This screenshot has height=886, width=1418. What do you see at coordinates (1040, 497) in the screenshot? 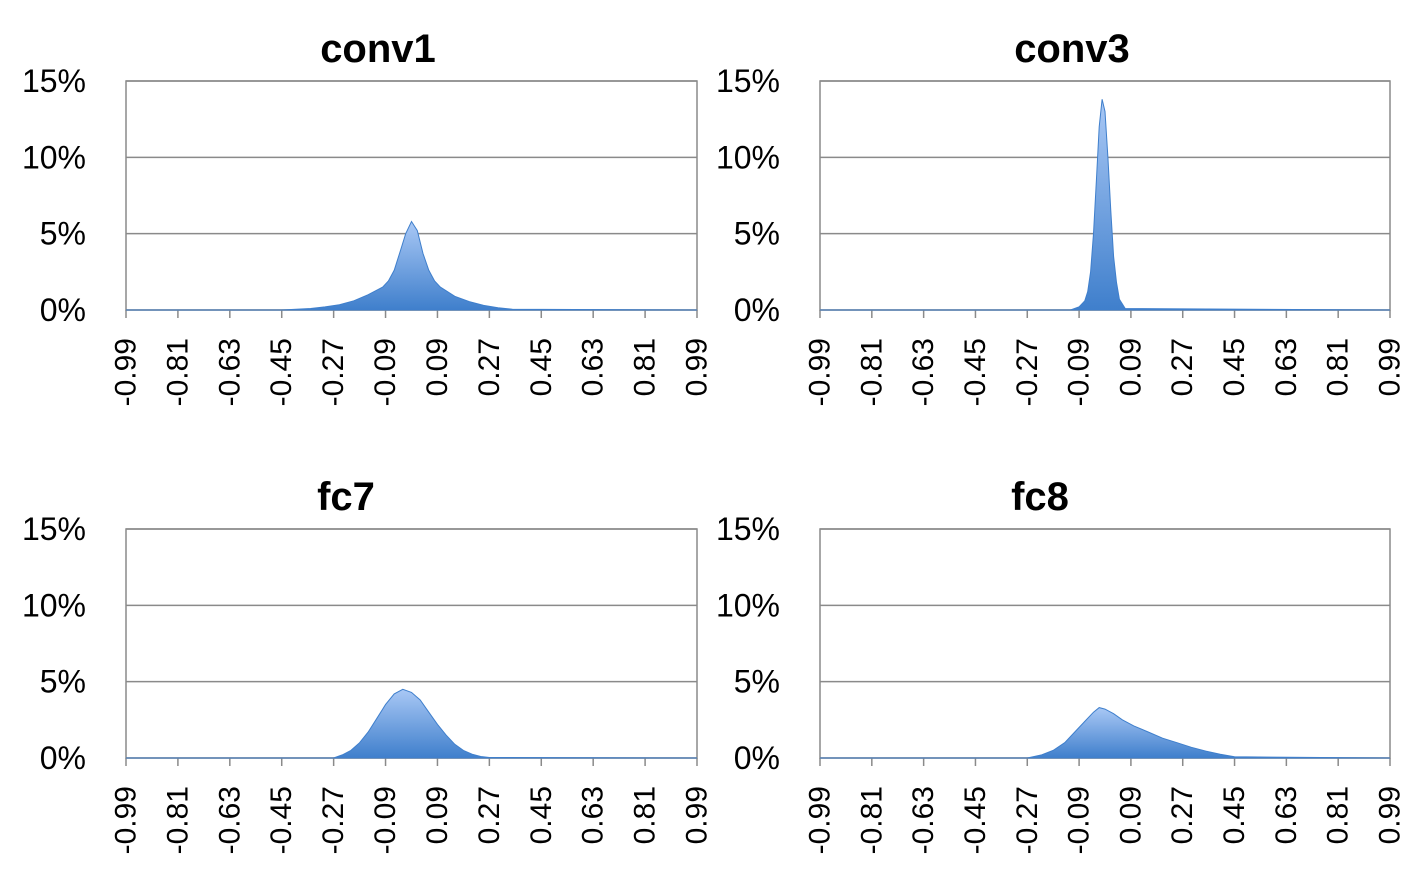
I see `chart-title: fc8` at bounding box center [1040, 497].